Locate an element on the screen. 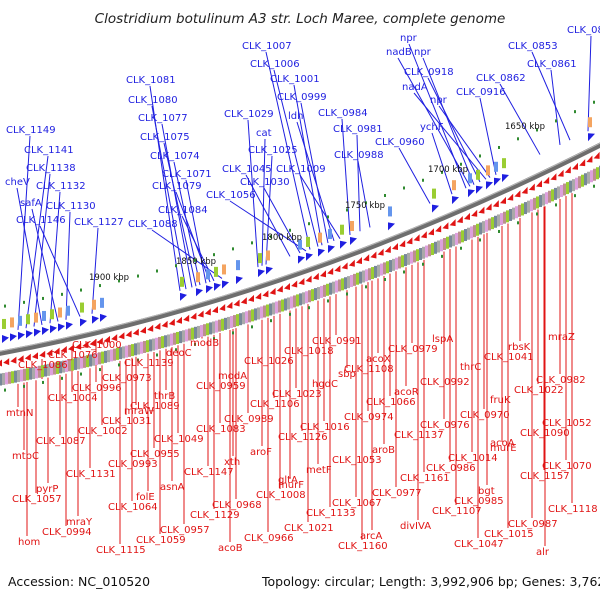  reverse-gene-label: aroB is located at coordinates (383, 450).